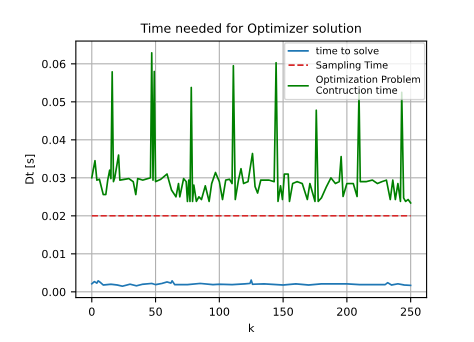 The image size is (474, 342). Describe the element at coordinates (91, 311) in the screenshot. I see `x-tick-label: 0` at that location.